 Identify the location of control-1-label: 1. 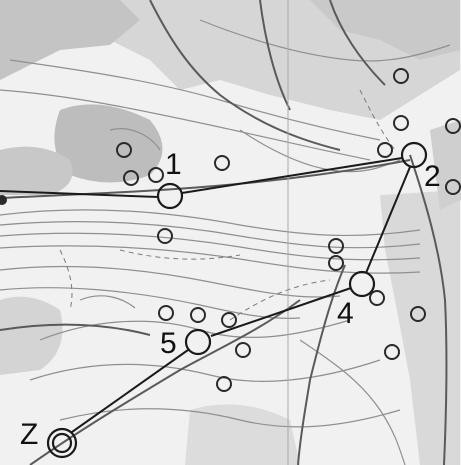
(173, 164).